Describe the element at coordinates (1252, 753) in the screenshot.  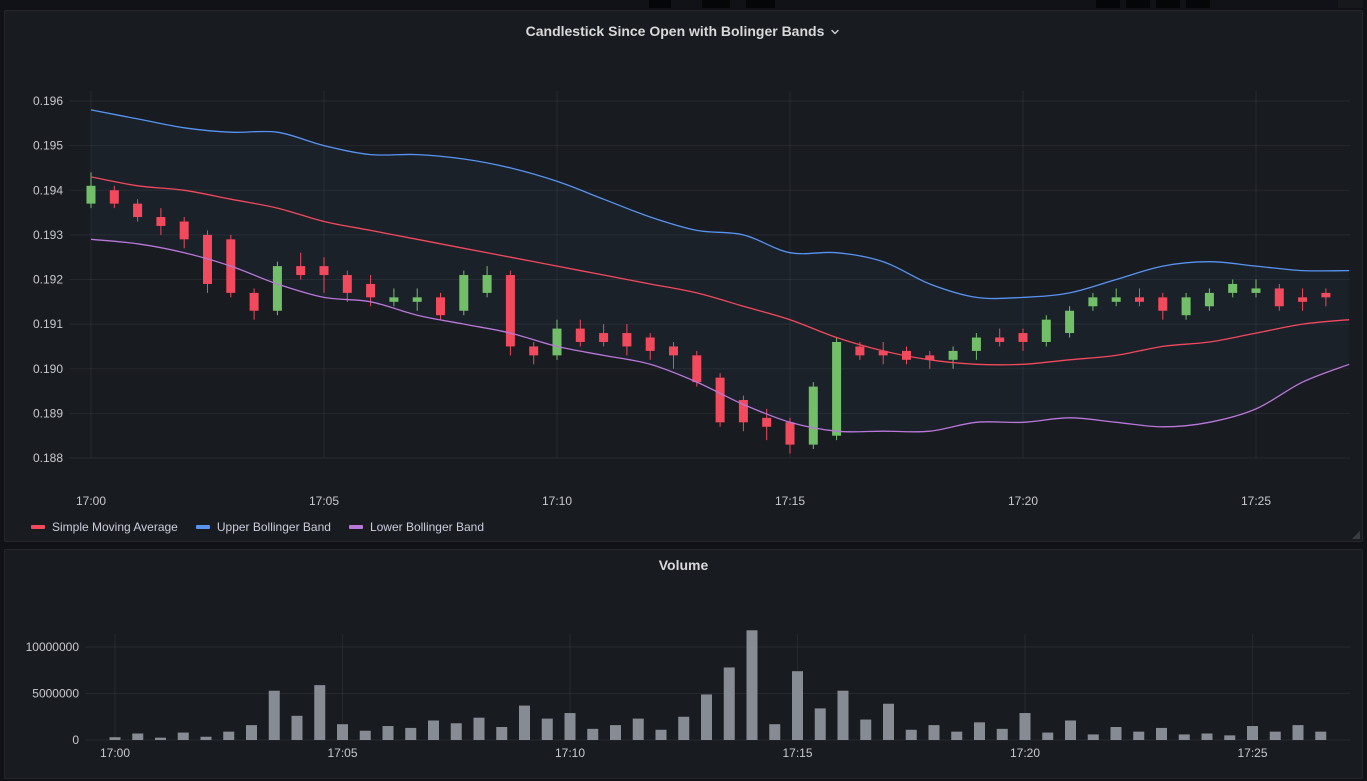
I see `svg-text: 17:25` at that location.